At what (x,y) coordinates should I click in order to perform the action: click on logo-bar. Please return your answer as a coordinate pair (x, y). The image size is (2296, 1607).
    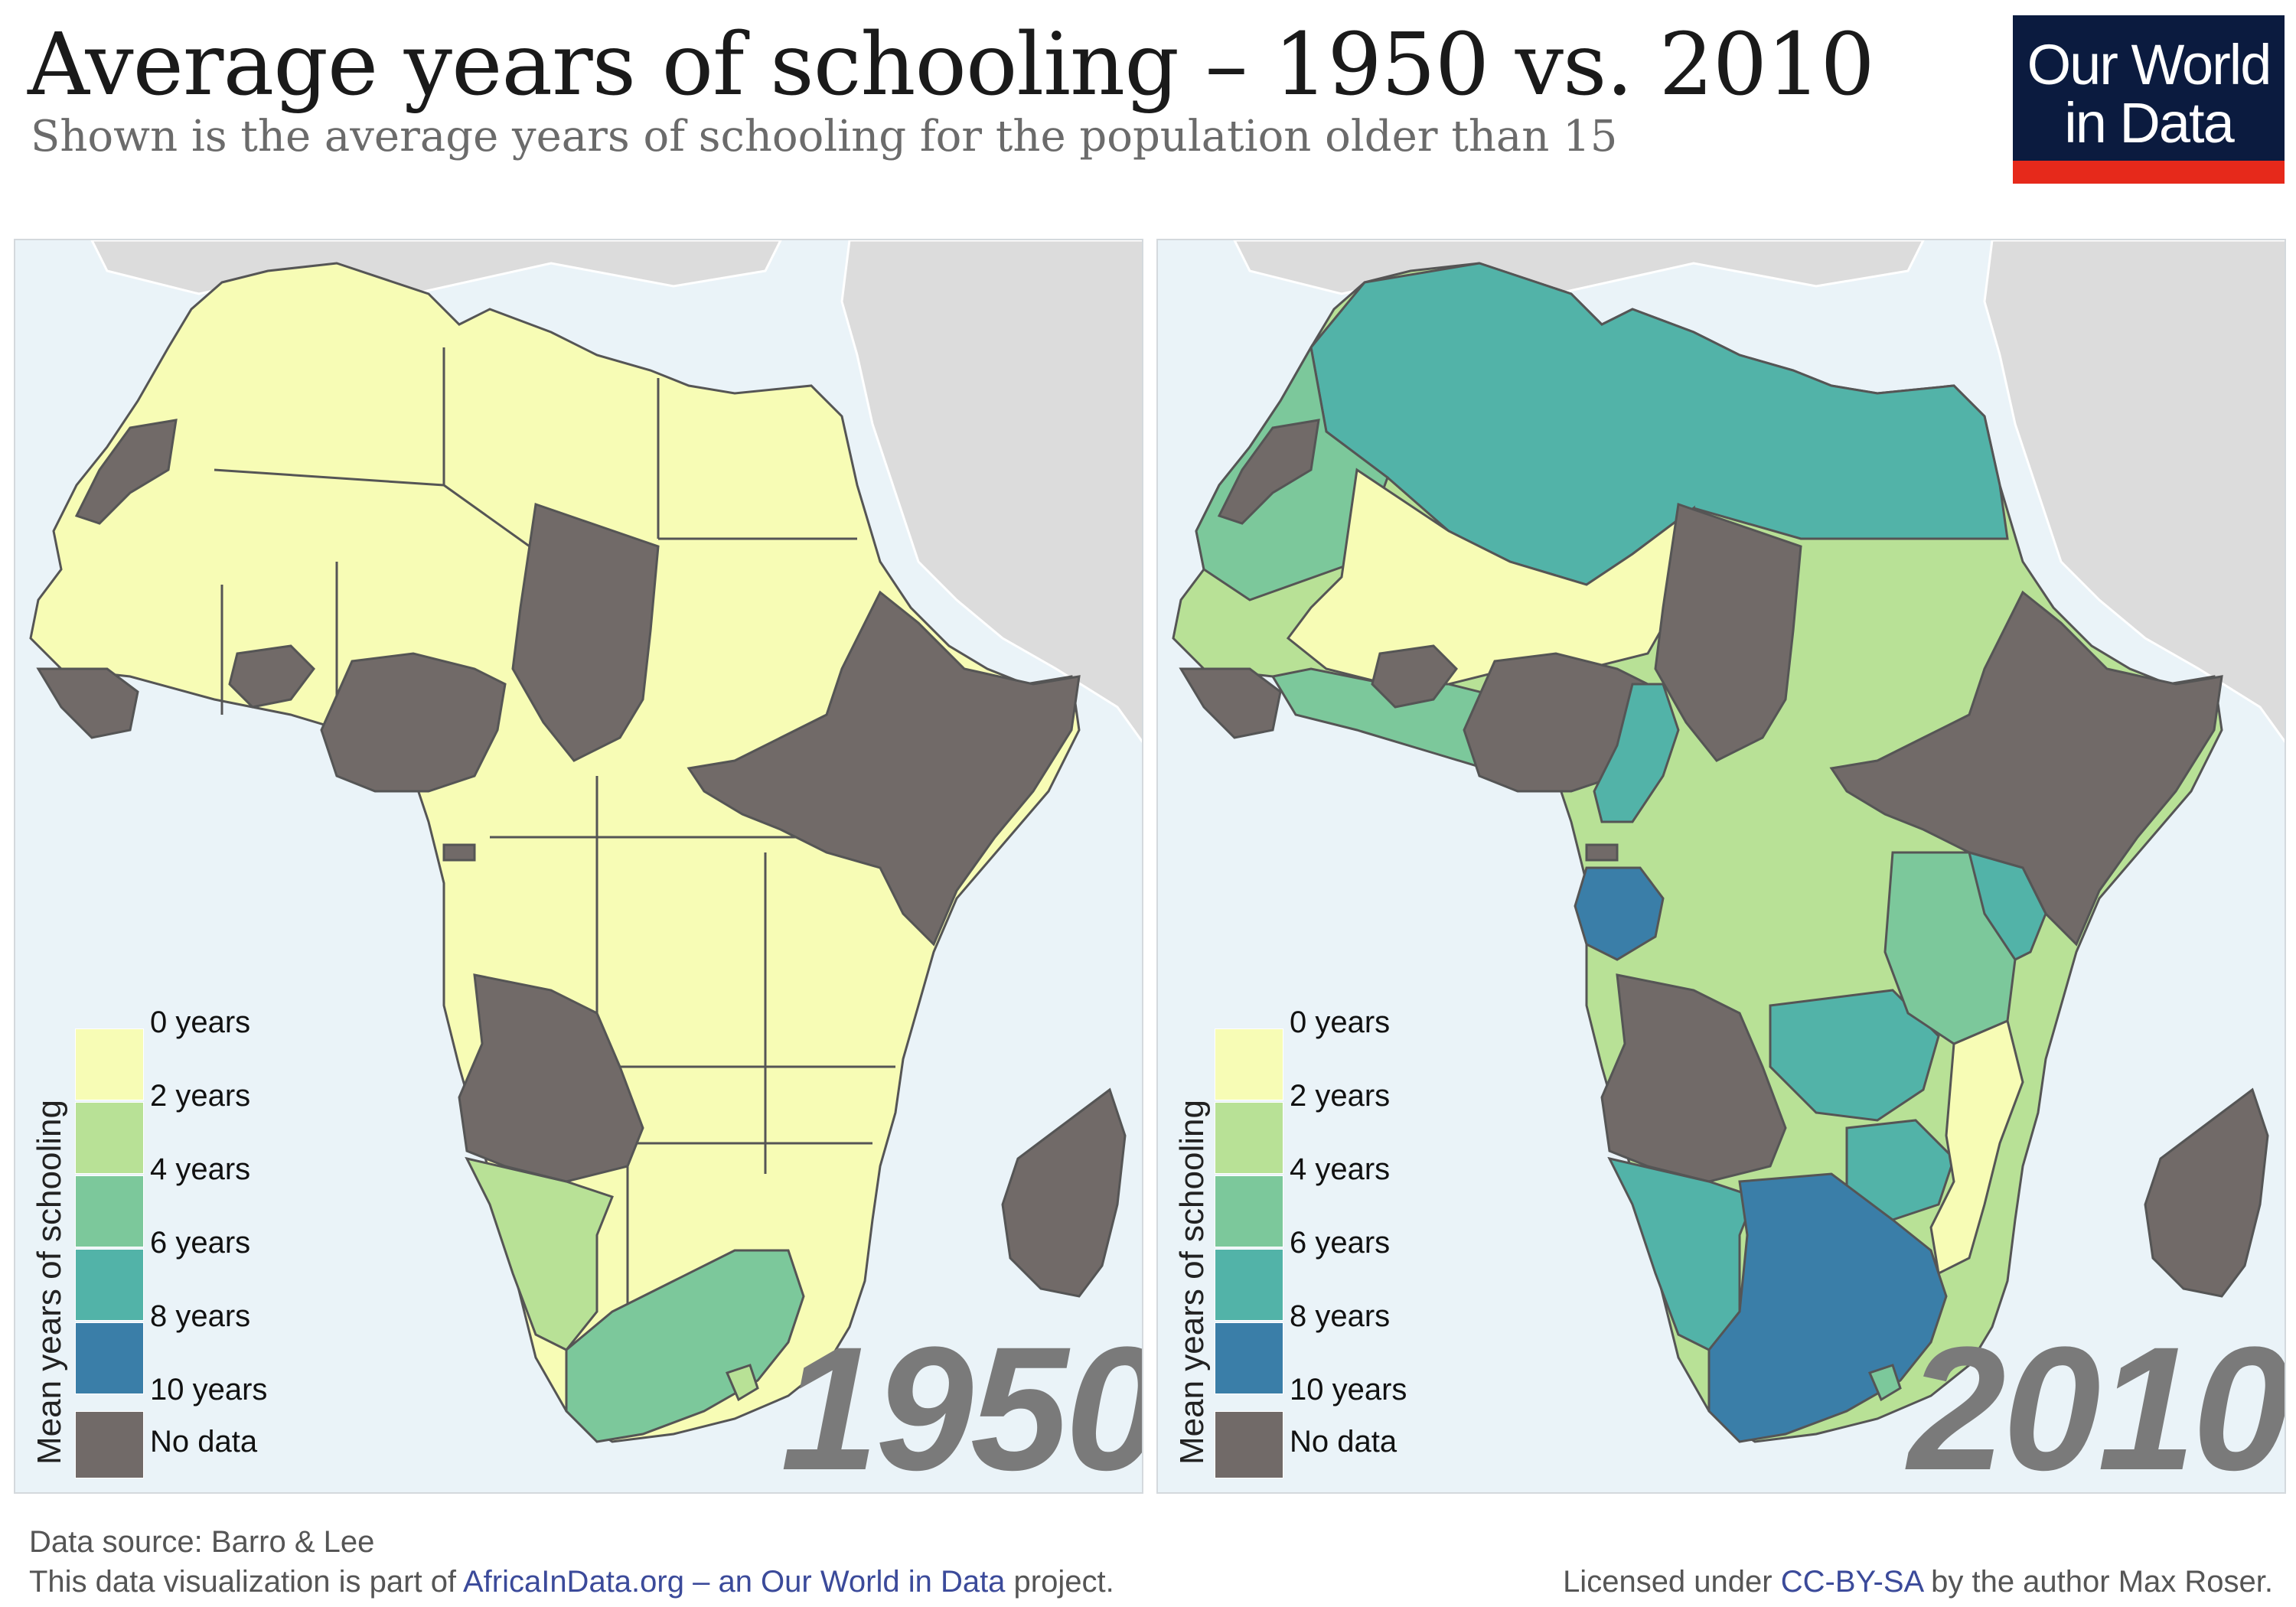
    Looking at the image, I should click on (2149, 172).